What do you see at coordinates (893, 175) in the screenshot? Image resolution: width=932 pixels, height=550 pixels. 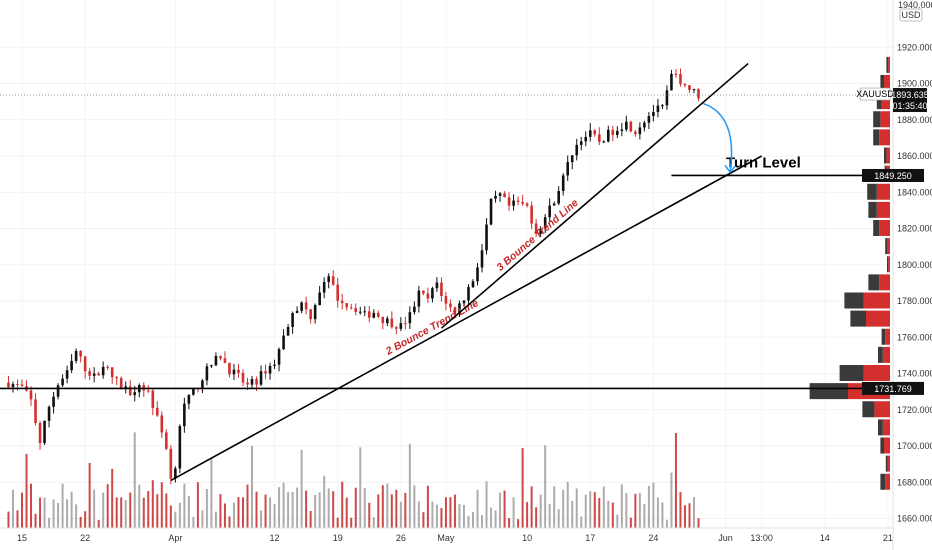 I see `turn-price-badge-box` at bounding box center [893, 175].